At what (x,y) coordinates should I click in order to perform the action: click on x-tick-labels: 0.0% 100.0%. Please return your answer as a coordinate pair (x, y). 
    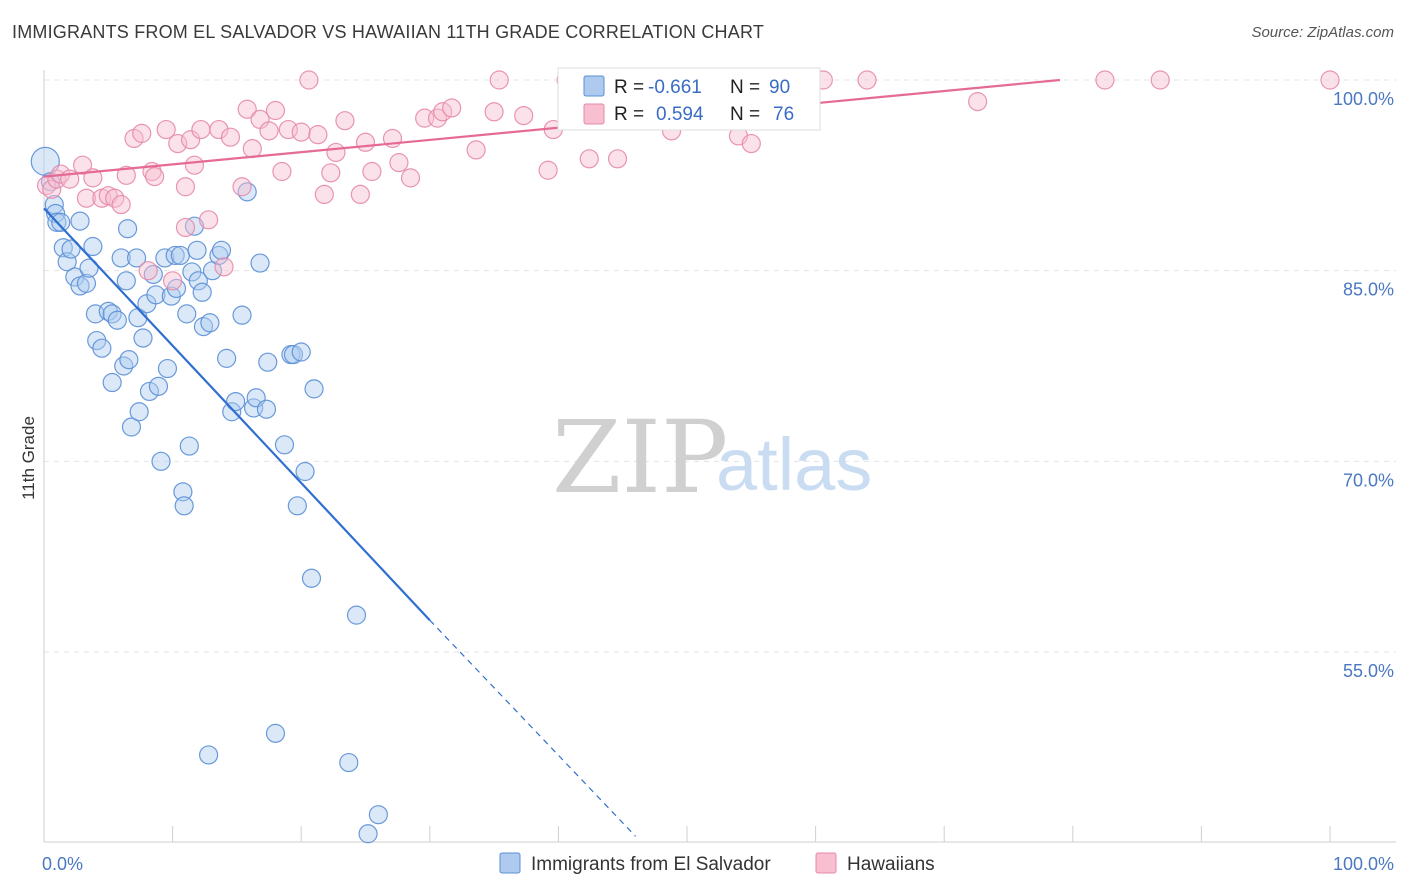
    Looking at the image, I should click on (718, 864).